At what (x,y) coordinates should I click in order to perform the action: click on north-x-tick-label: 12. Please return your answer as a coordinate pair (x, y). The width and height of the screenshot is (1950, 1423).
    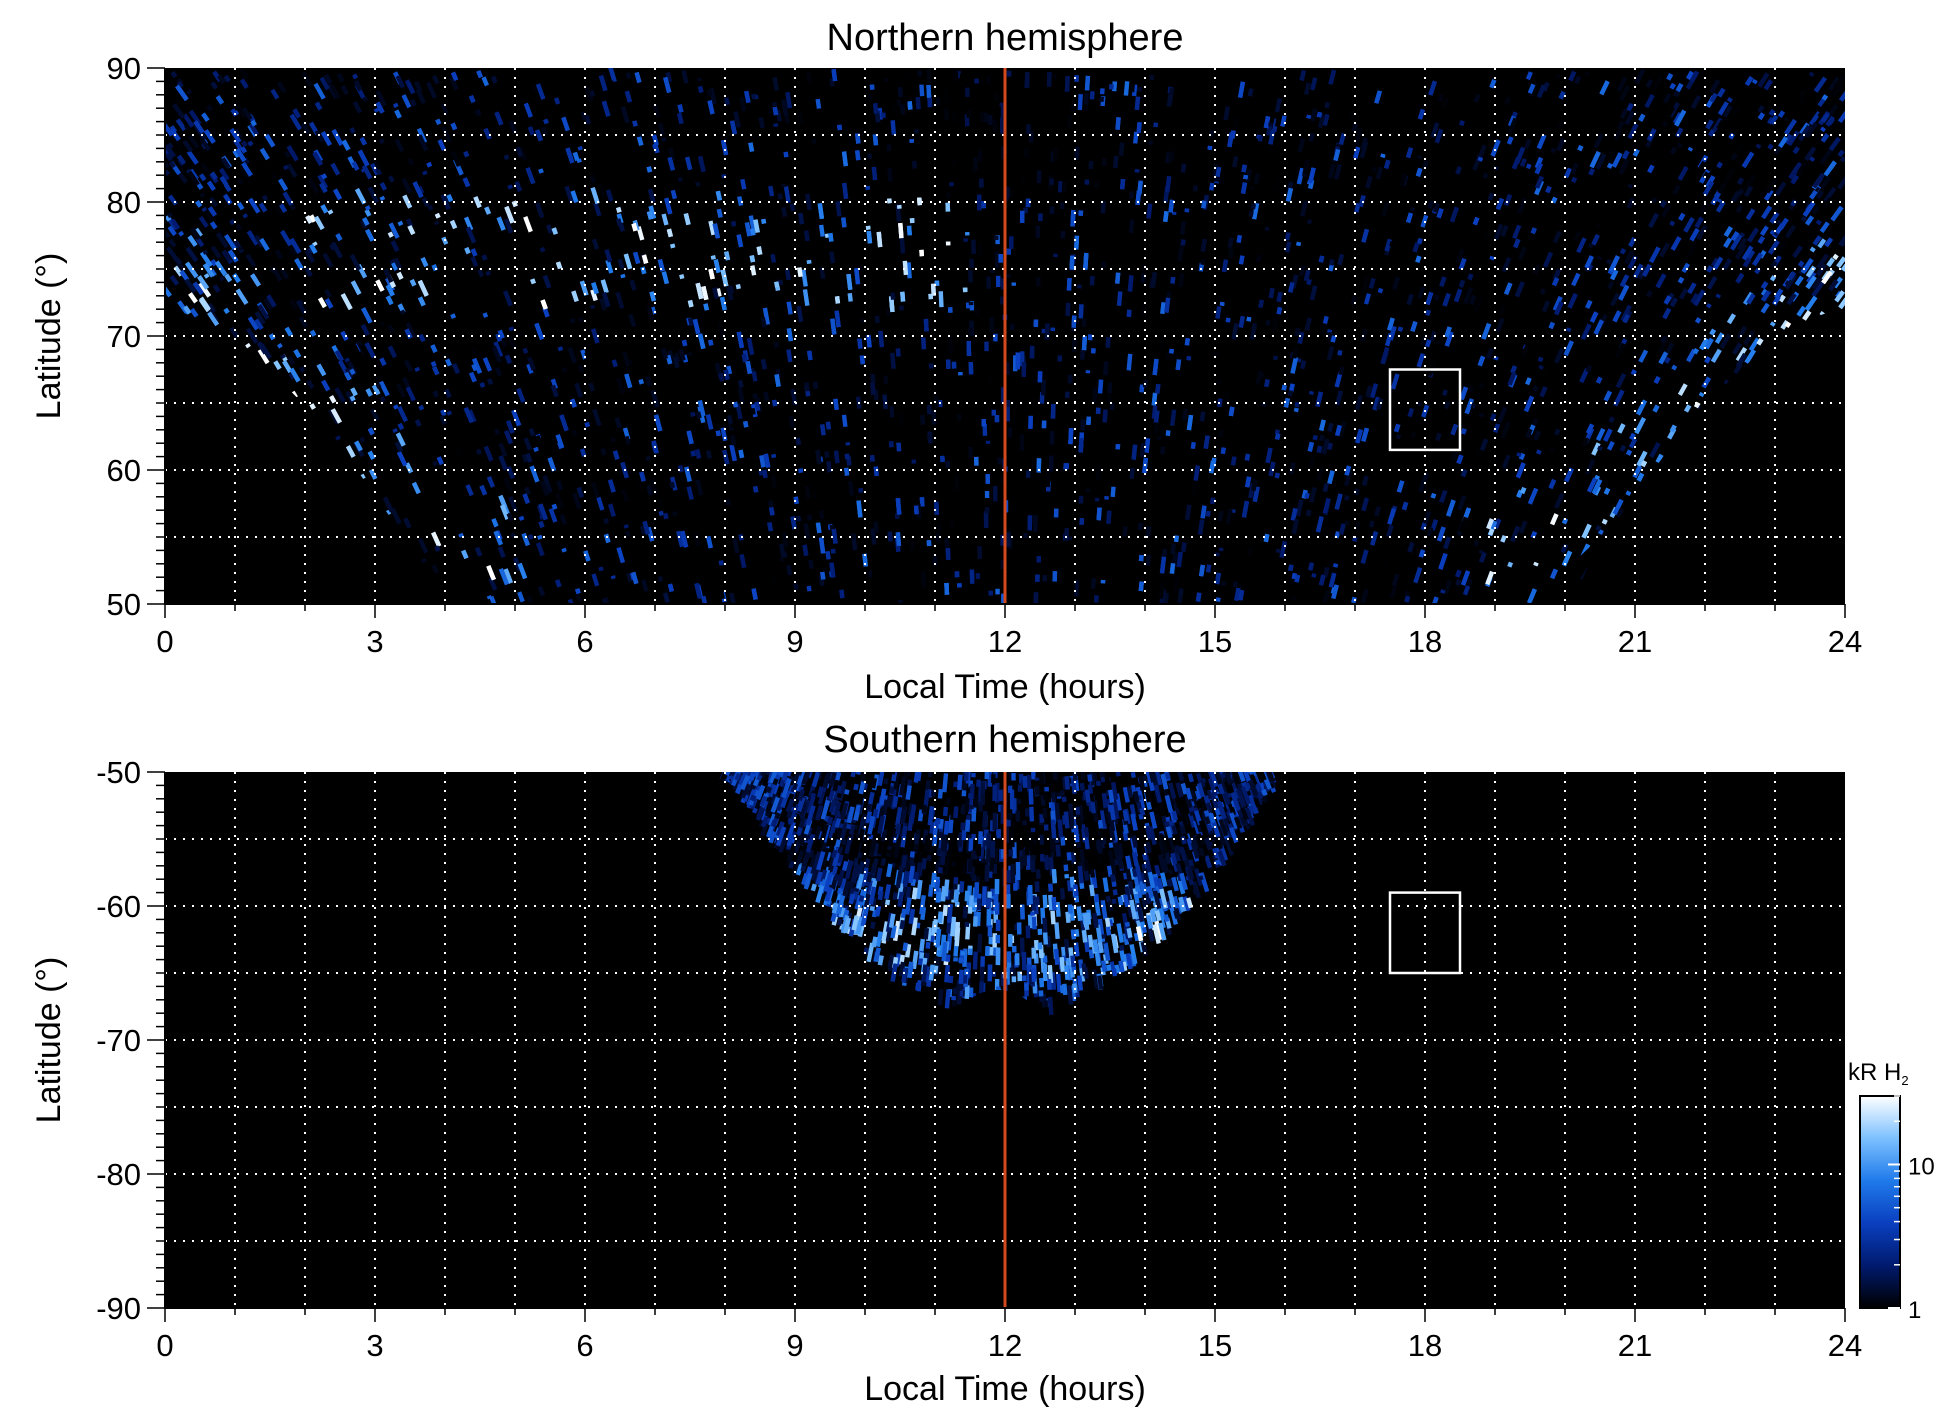
    Looking at the image, I should click on (1005, 641).